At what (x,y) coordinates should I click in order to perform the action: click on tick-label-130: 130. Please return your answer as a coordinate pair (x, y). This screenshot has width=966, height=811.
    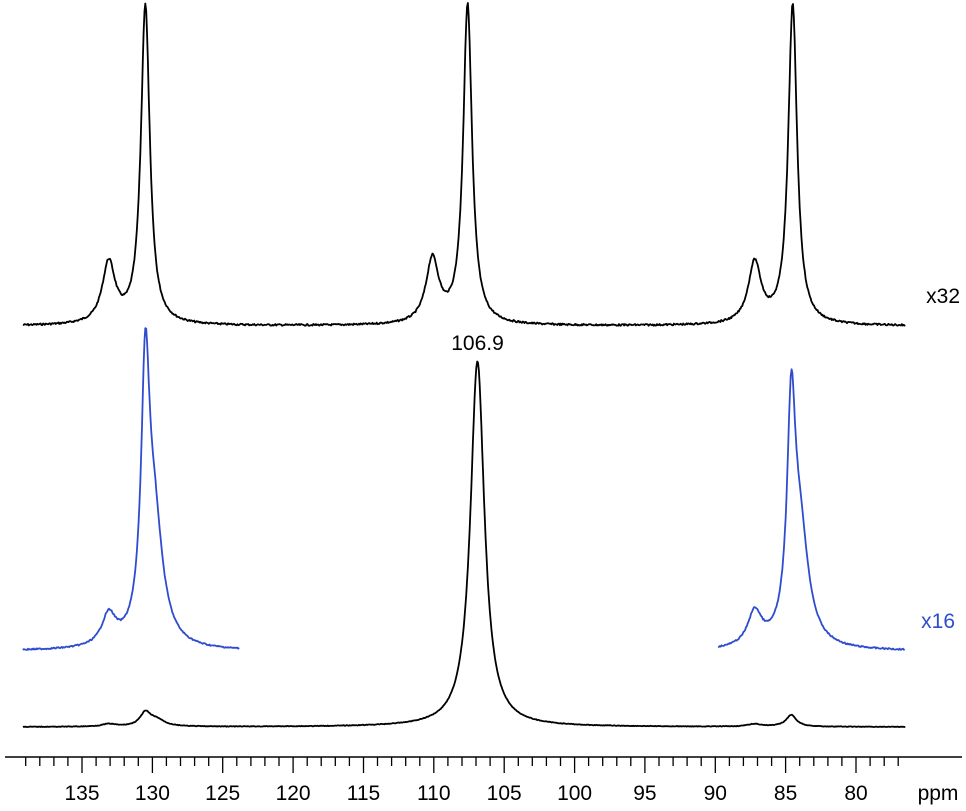
    Looking at the image, I should click on (152, 793).